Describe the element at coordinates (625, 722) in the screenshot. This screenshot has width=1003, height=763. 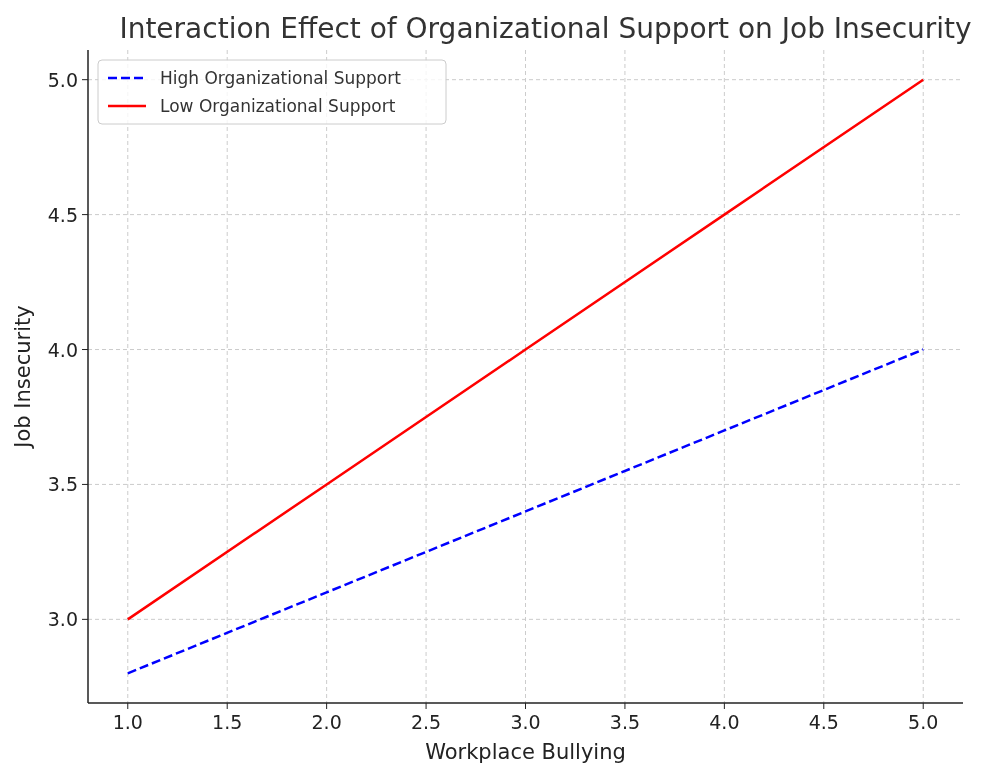
I see `x-tick-label: 3.5` at that location.